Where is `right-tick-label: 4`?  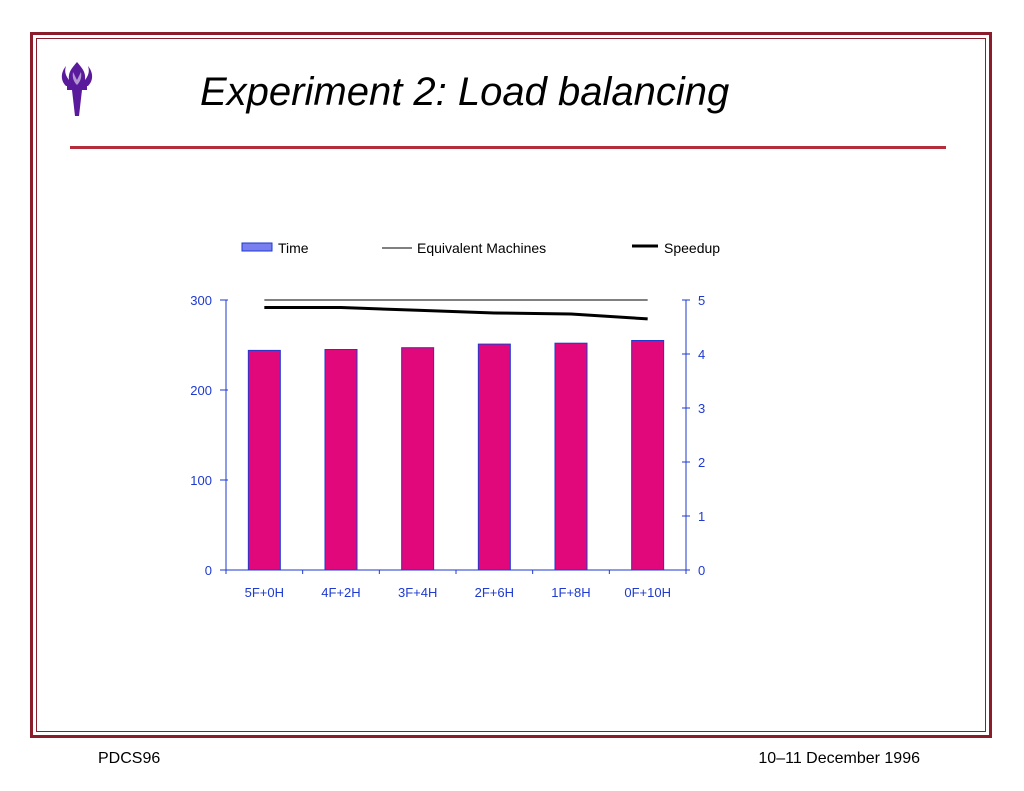
right-tick-label: 4 is located at coordinates (701, 354).